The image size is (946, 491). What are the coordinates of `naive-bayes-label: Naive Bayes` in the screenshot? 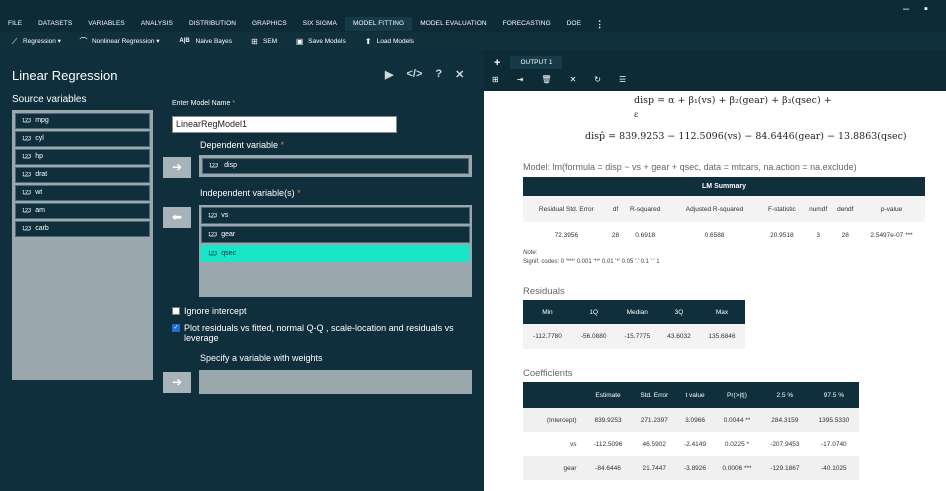 It's located at (214, 41).